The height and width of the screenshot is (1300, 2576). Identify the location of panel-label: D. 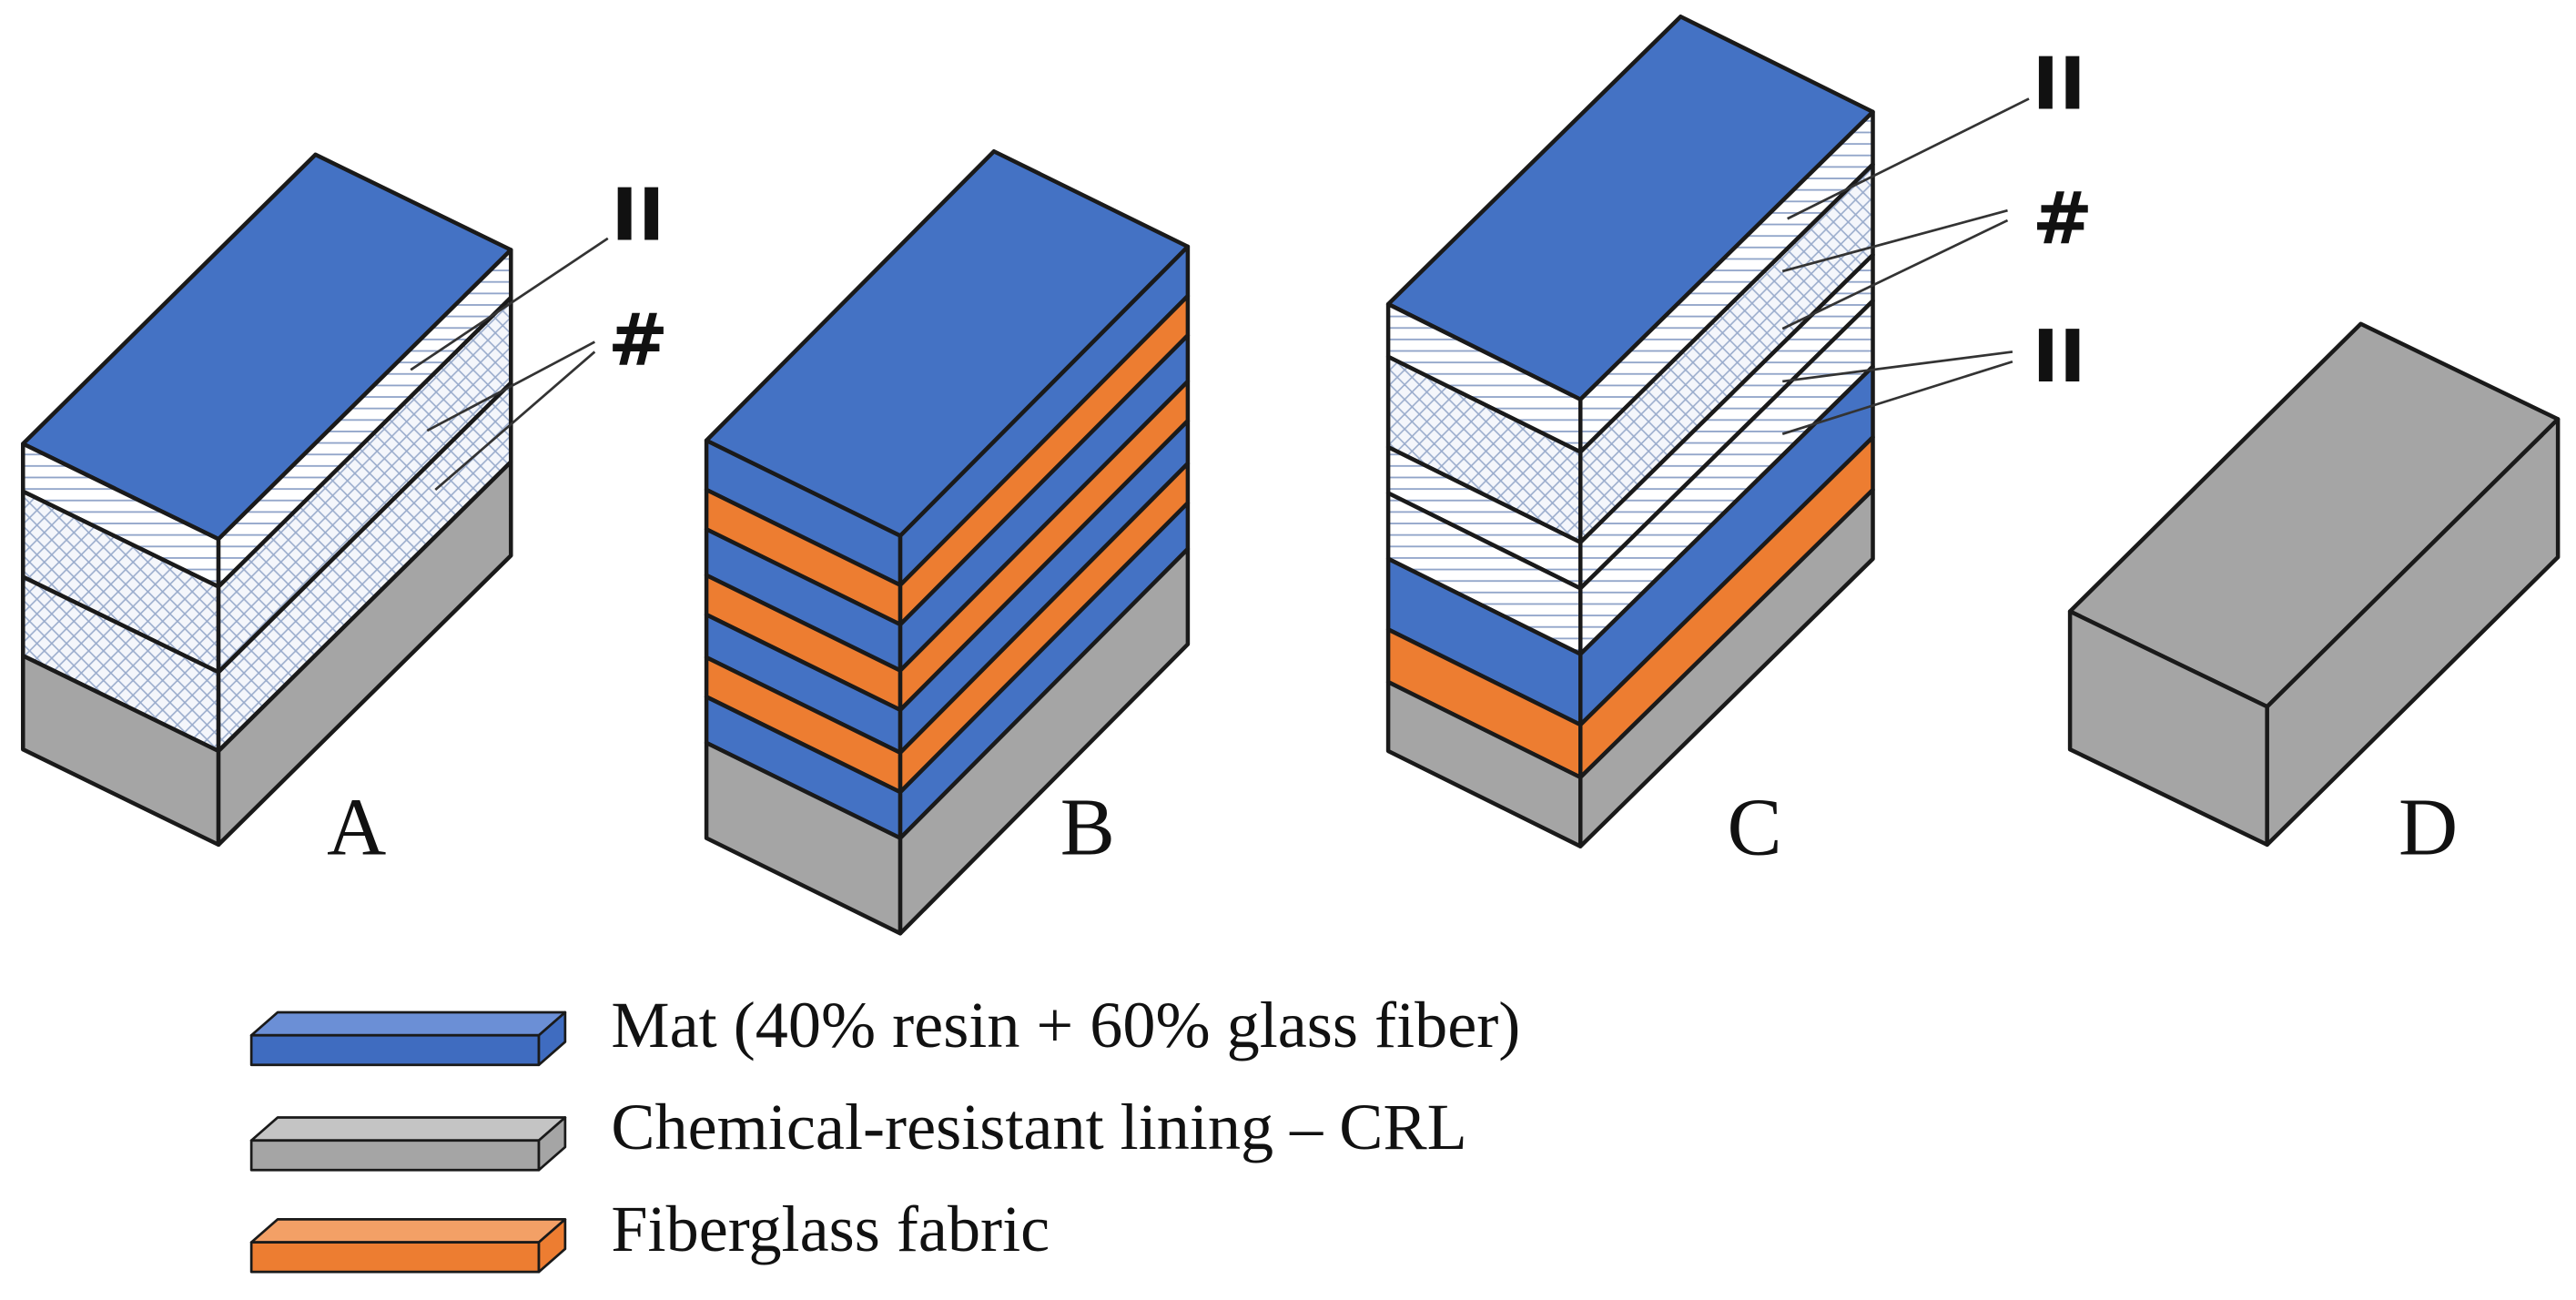
(2428, 827).